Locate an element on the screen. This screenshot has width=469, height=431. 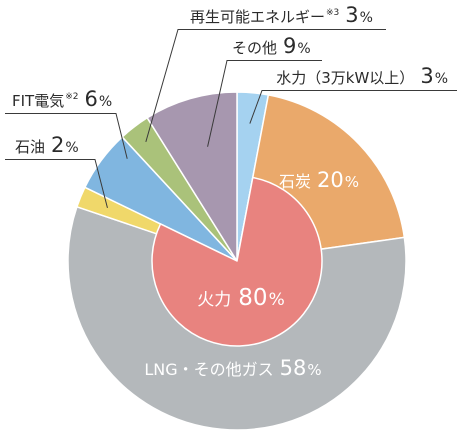
label-other: その他 9% is located at coordinates (271, 46).